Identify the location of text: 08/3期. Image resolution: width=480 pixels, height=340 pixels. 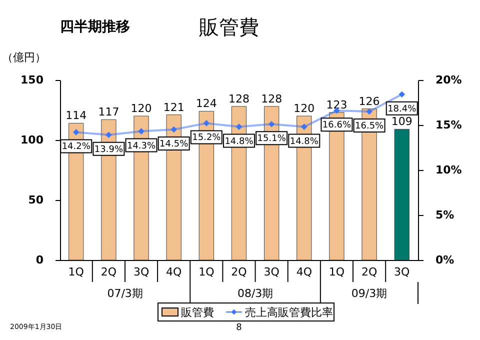
(255, 293).